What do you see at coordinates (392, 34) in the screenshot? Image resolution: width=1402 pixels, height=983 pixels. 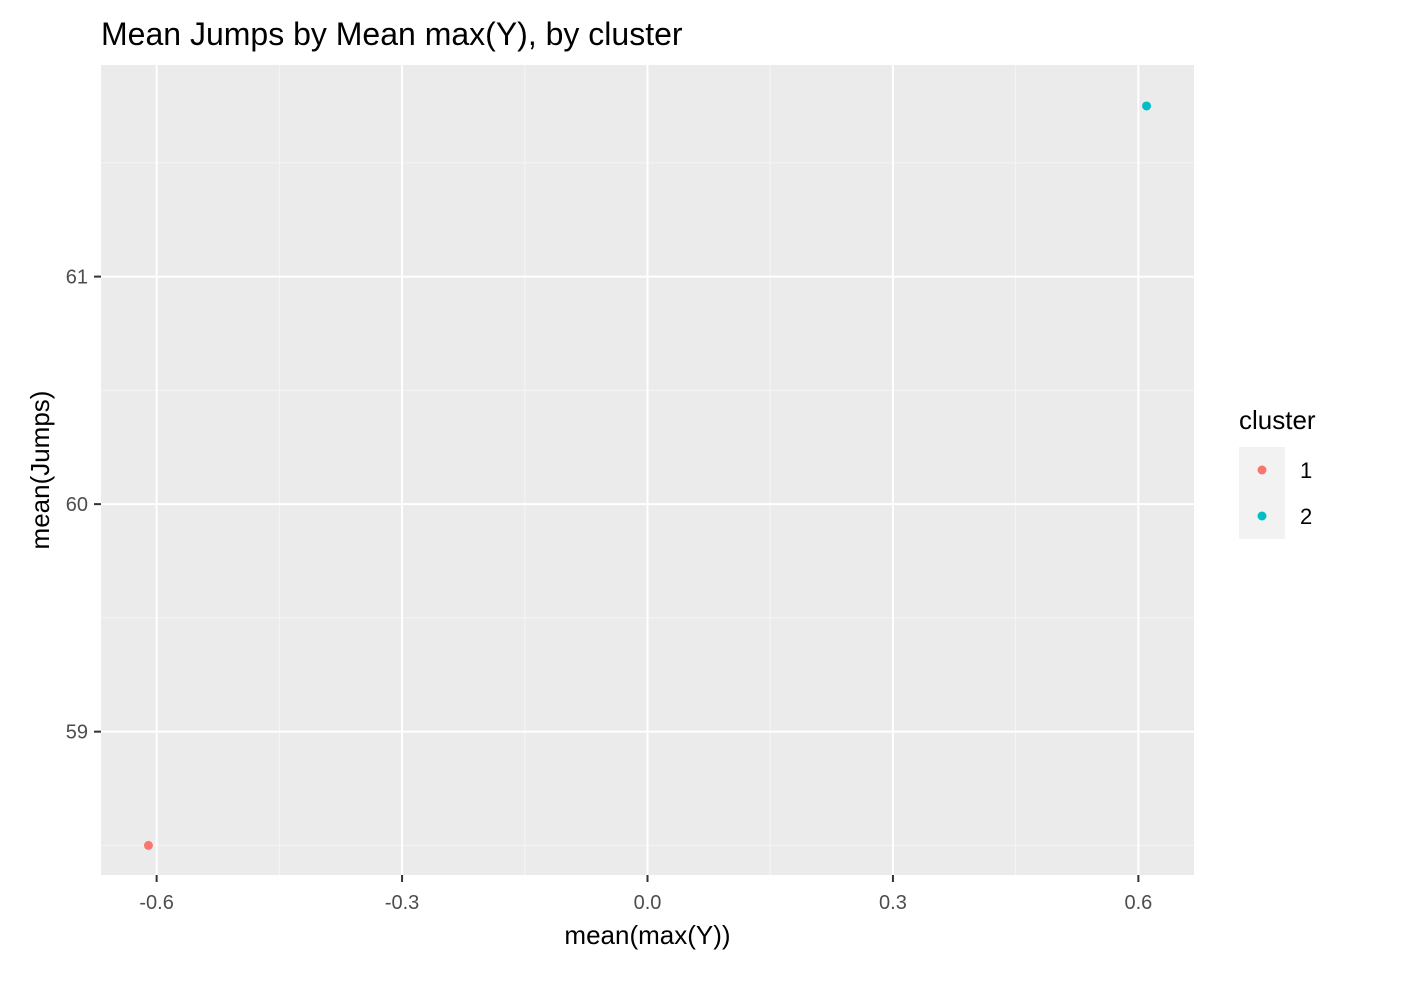 I see `chart-title: Mean Jumps by Mean max(Y), by cluster` at bounding box center [392, 34].